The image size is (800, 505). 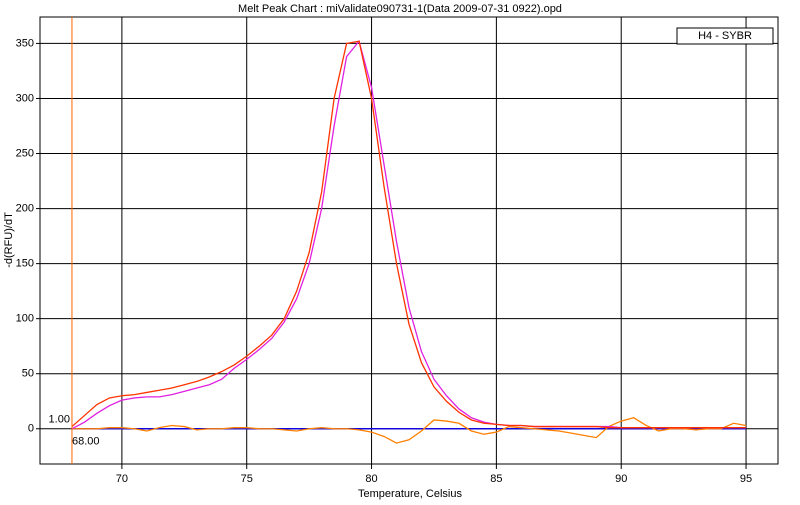 I want to click on legend-label: H4 - SYBR, so click(x=725, y=36).